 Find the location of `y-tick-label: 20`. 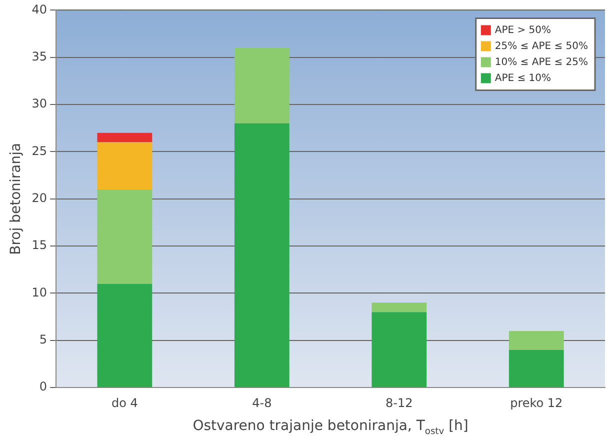

y-tick-label: 20 is located at coordinates (40, 198).